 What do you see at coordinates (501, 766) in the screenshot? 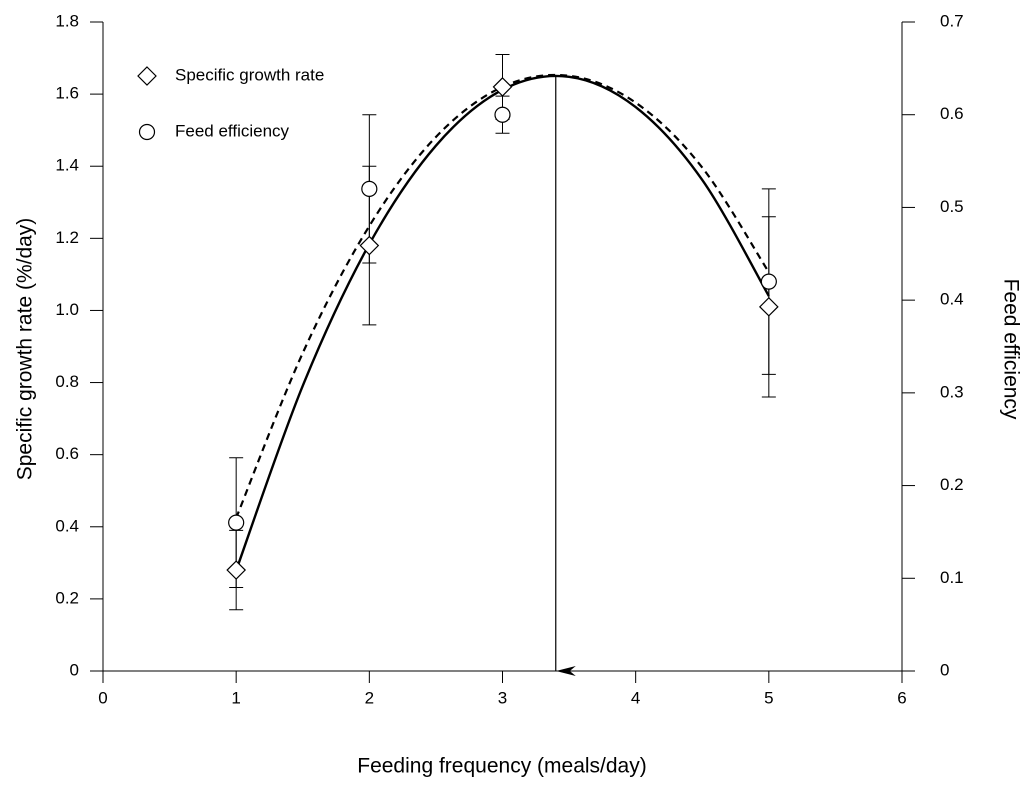
I see `x-axis-label: Feeding frequency (meals/day)` at bounding box center [501, 766].